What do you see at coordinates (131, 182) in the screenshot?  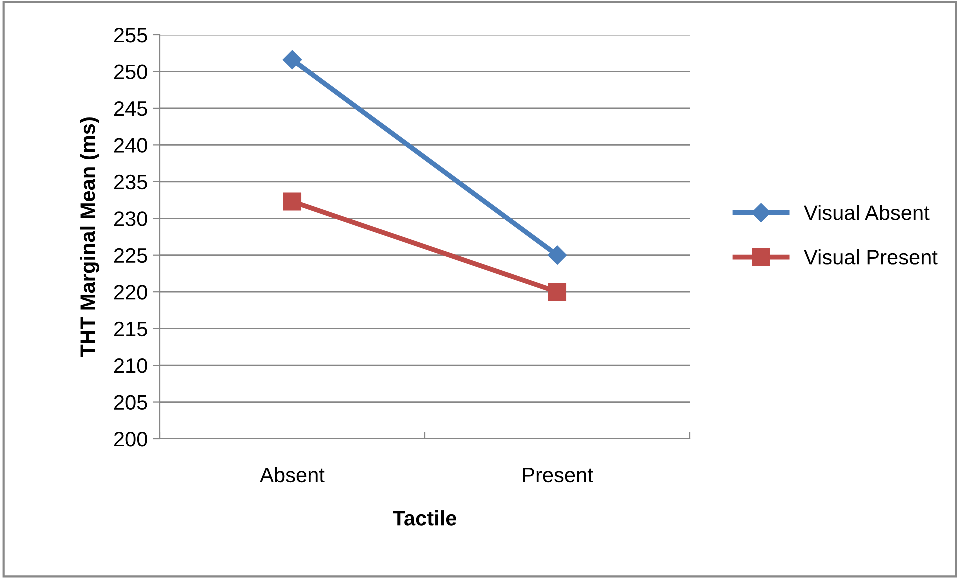 I see `y-tick-label: 235` at bounding box center [131, 182].